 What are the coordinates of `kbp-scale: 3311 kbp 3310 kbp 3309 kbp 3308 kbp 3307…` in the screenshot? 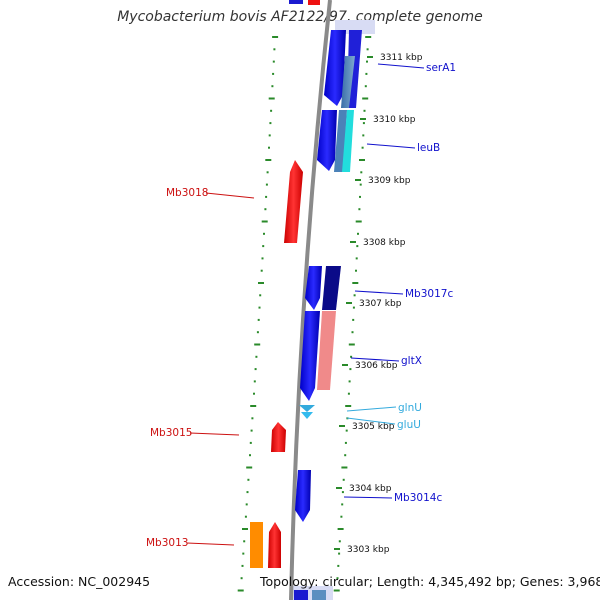 It's located at (378, 304).